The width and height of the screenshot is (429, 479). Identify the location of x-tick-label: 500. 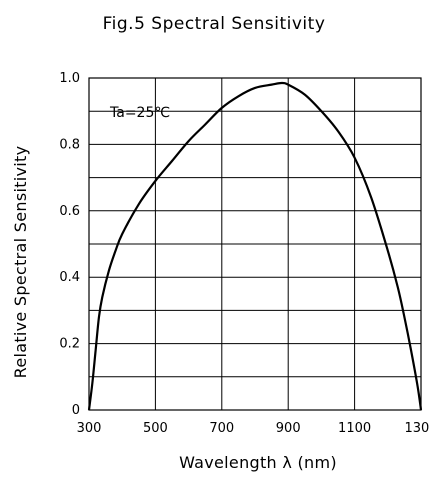
(155, 428).